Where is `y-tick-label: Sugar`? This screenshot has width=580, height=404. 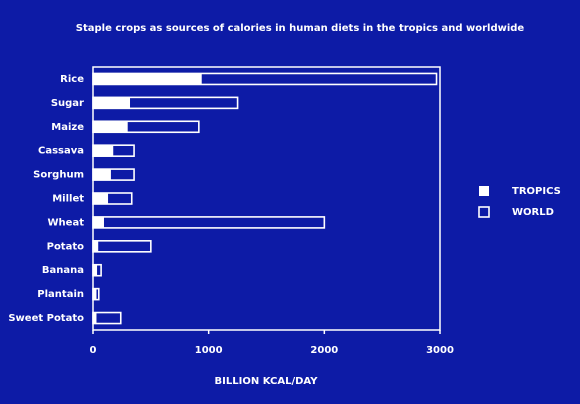 y-tick-label: Sugar is located at coordinates (67, 103).